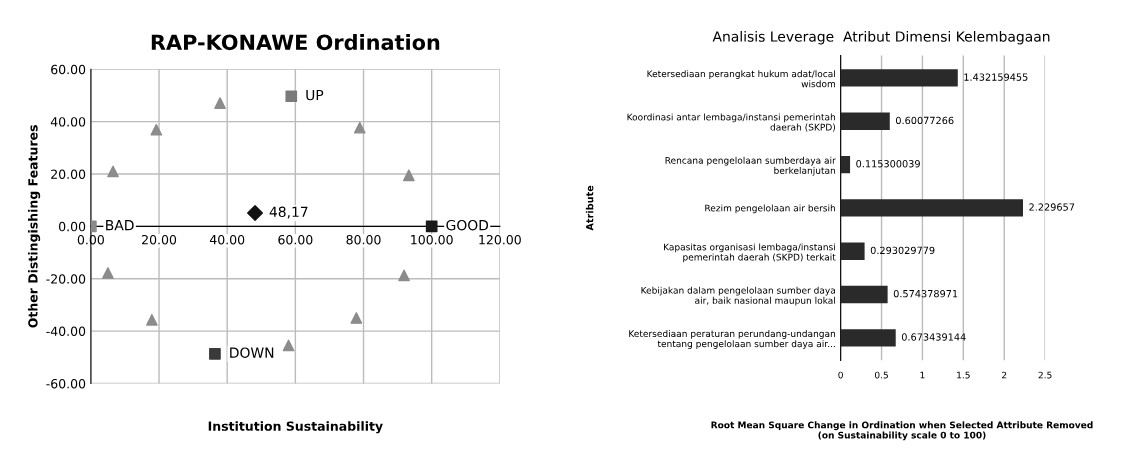 Image resolution: width=1136 pixels, height=462 pixels. Describe the element at coordinates (288, 212) in the screenshot. I see `annotation: 48,17` at that location.